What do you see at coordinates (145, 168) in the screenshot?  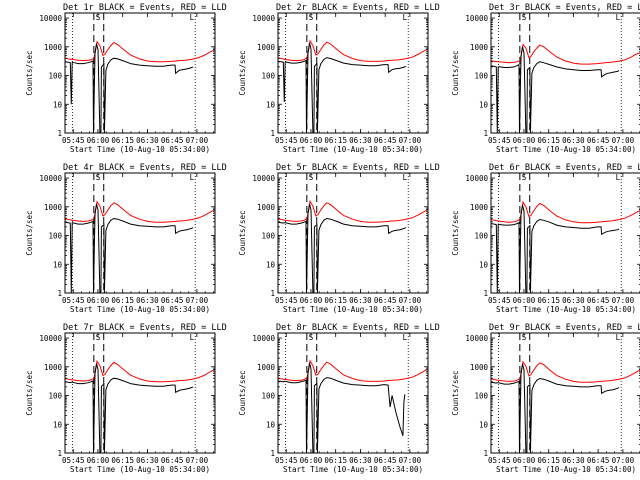 I see `panel-title: Det 4r BLACK = Events, RED = LLD` at bounding box center [145, 168].